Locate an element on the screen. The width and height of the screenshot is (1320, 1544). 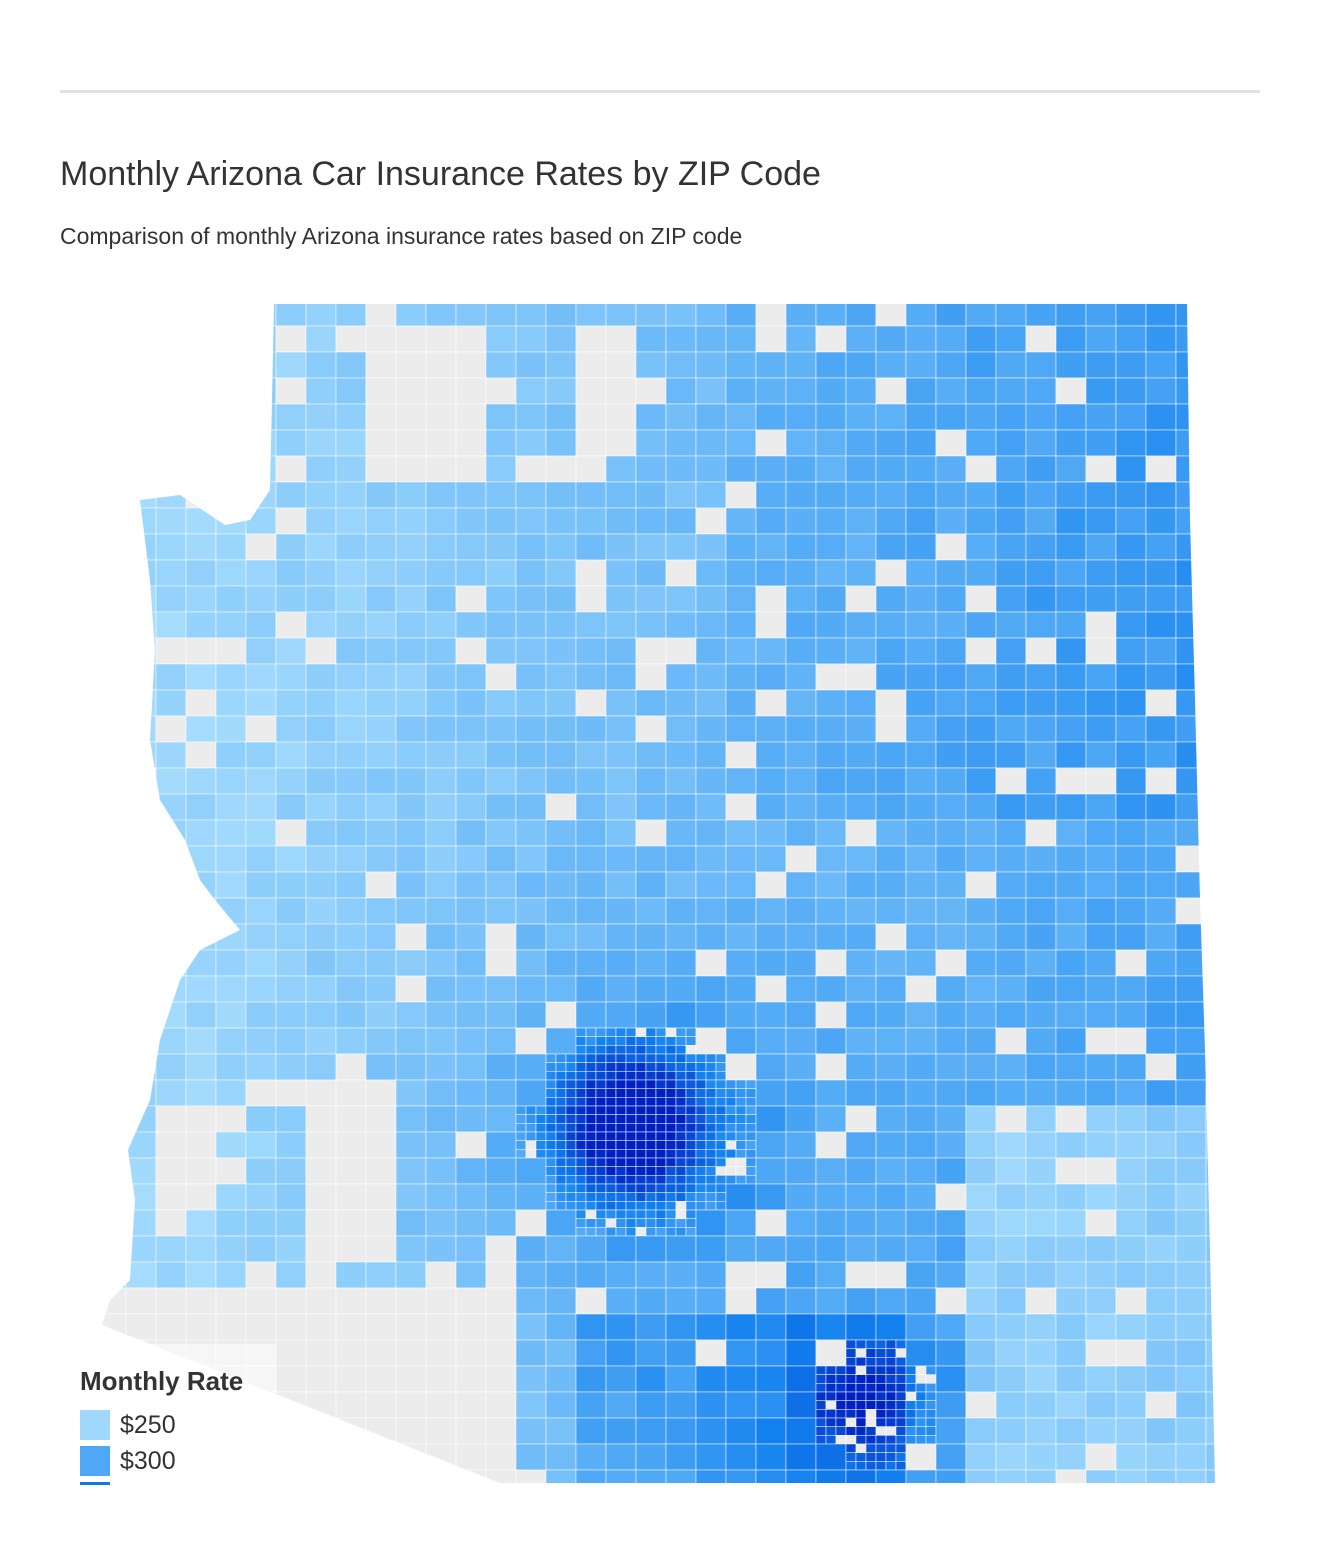
legend-swatch is located at coordinates (95, 1461).